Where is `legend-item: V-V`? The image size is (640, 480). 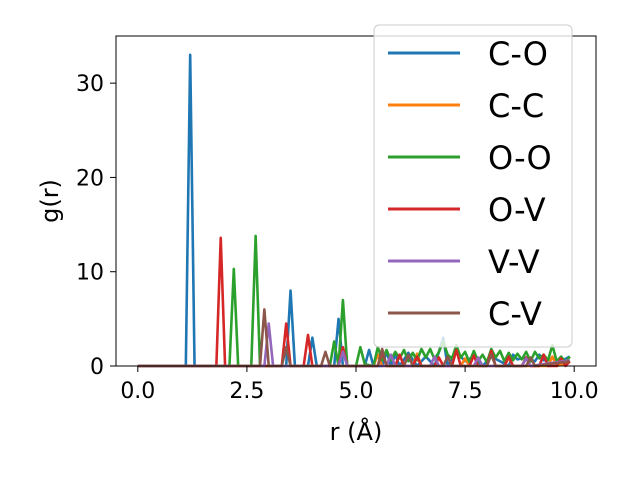 legend-item: V-V is located at coordinates (464, 262).